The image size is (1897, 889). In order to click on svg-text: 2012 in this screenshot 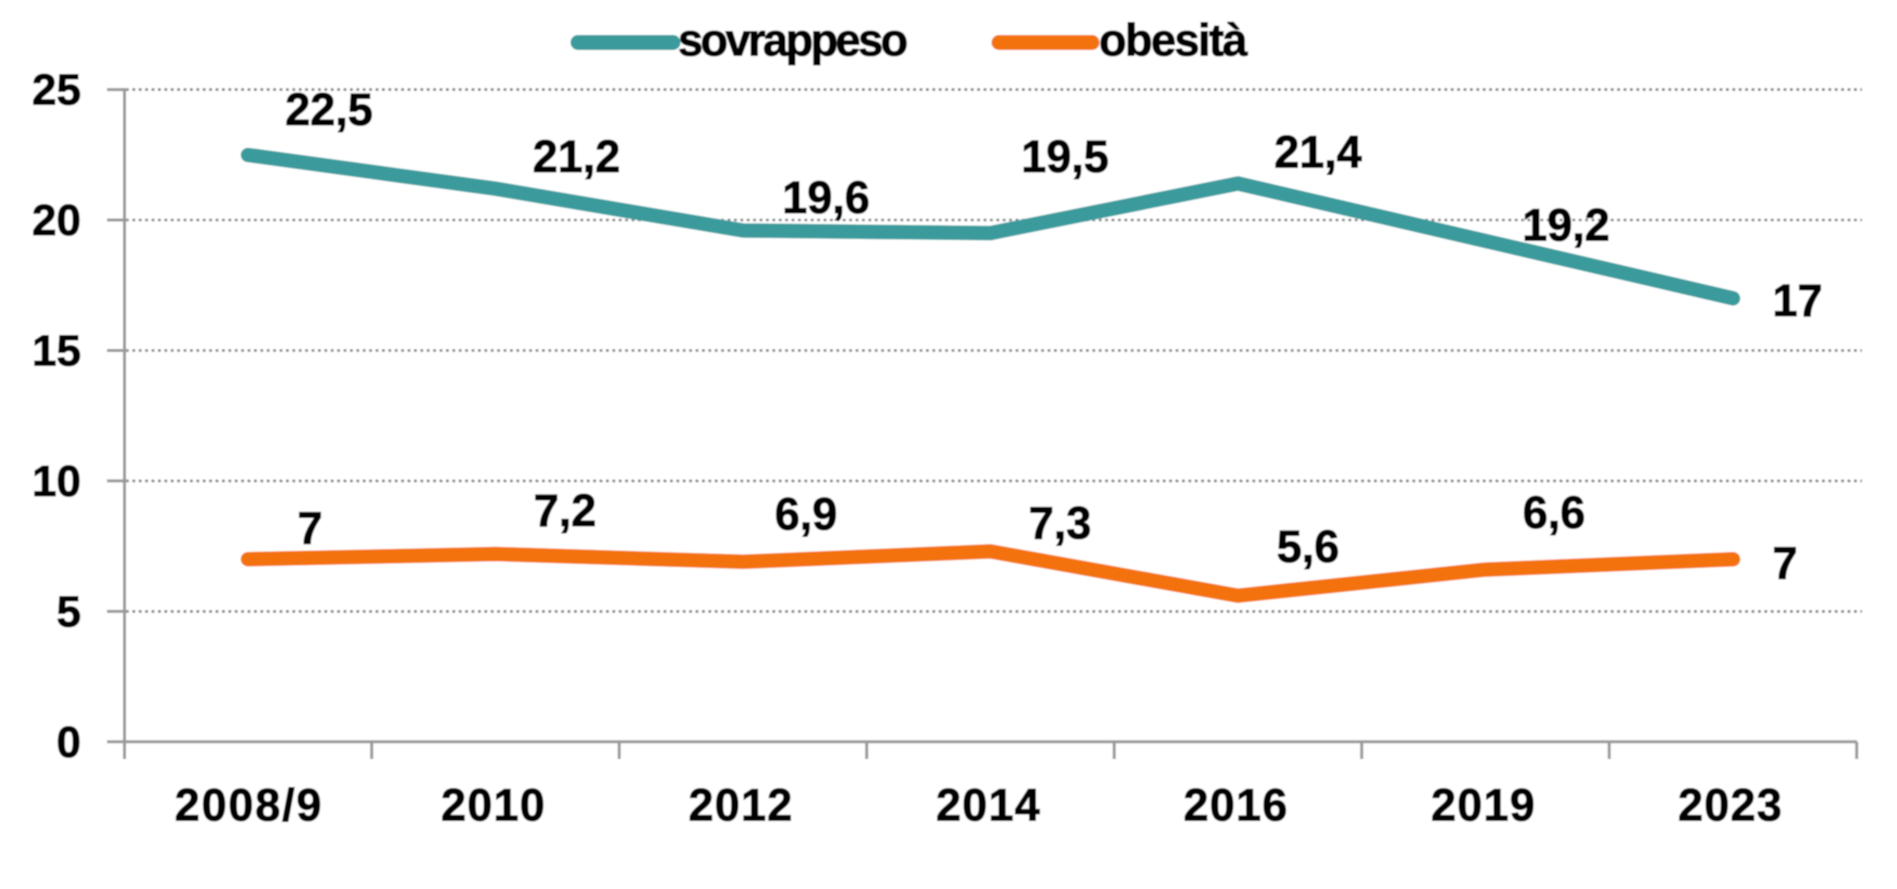, I will do `click(741, 805)`.